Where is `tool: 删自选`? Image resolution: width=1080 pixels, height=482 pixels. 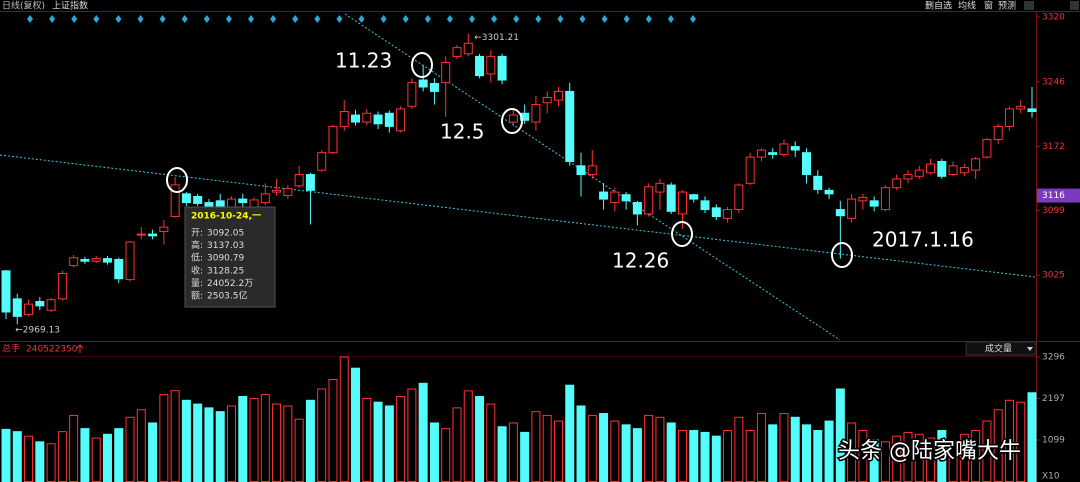 tool: 删自选 is located at coordinates (938, 6).